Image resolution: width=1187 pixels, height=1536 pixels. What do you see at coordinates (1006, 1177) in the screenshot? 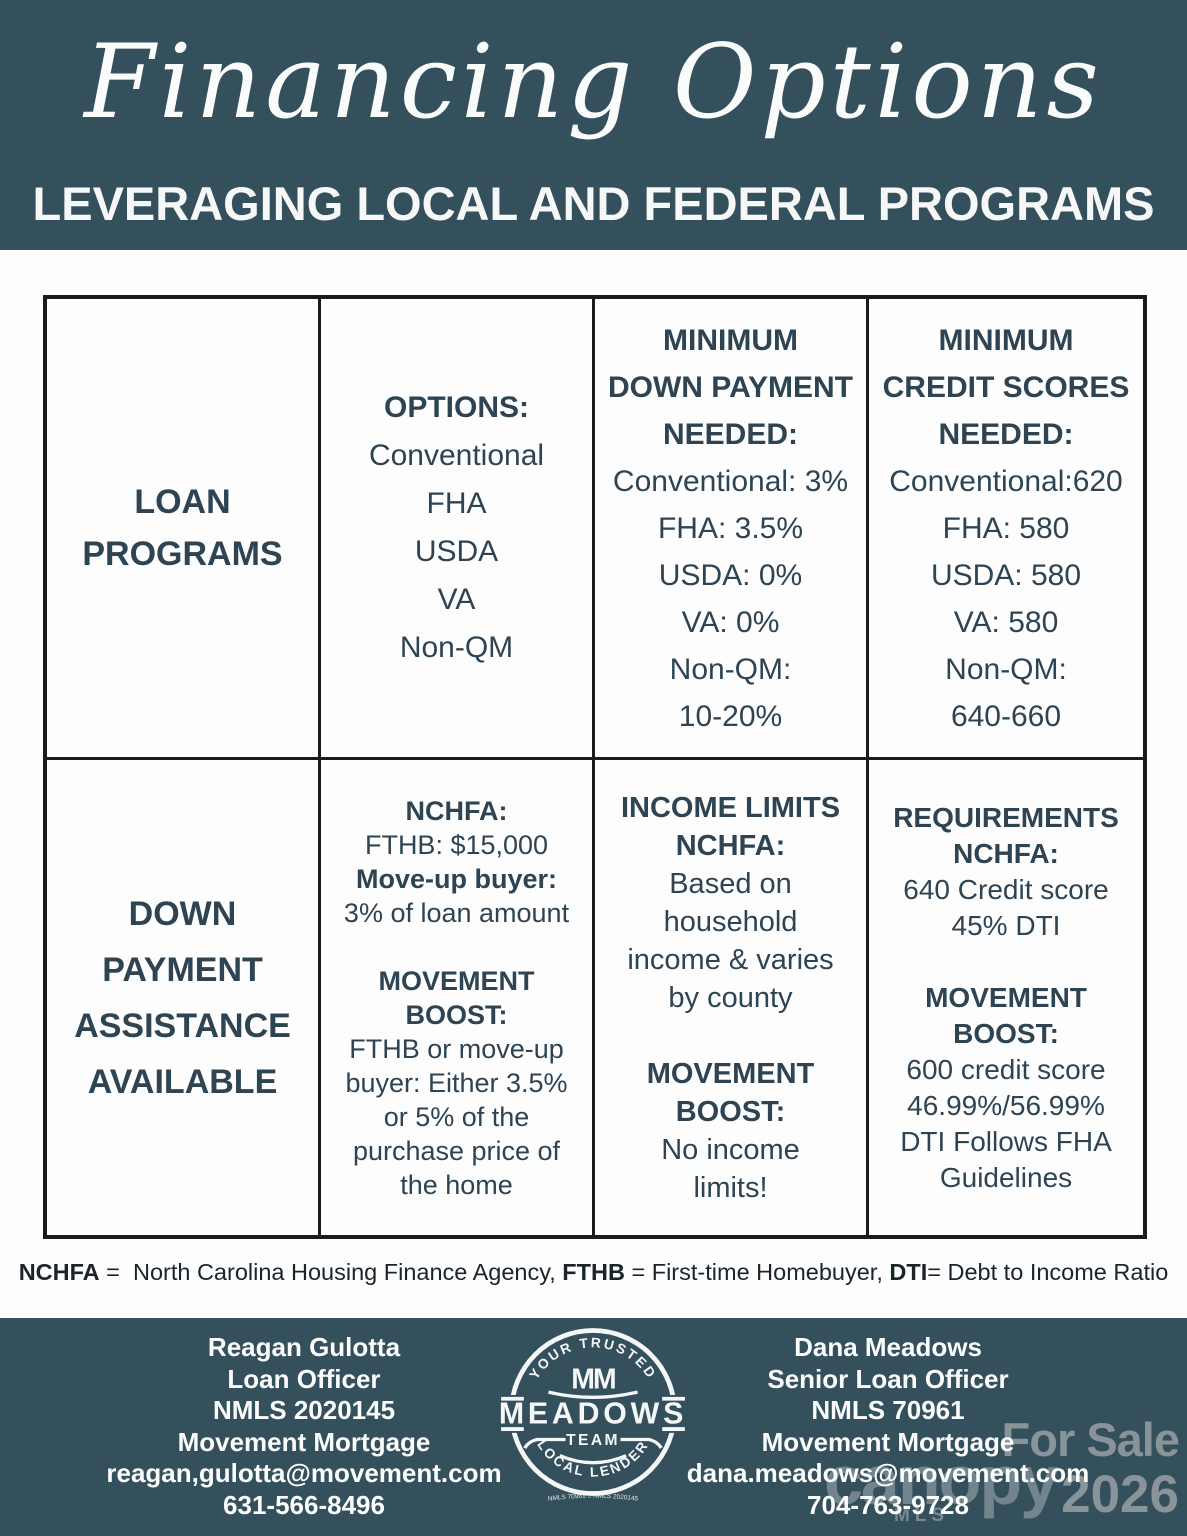
I see `text-line: Guidelines` at bounding box center [1006, 1177].